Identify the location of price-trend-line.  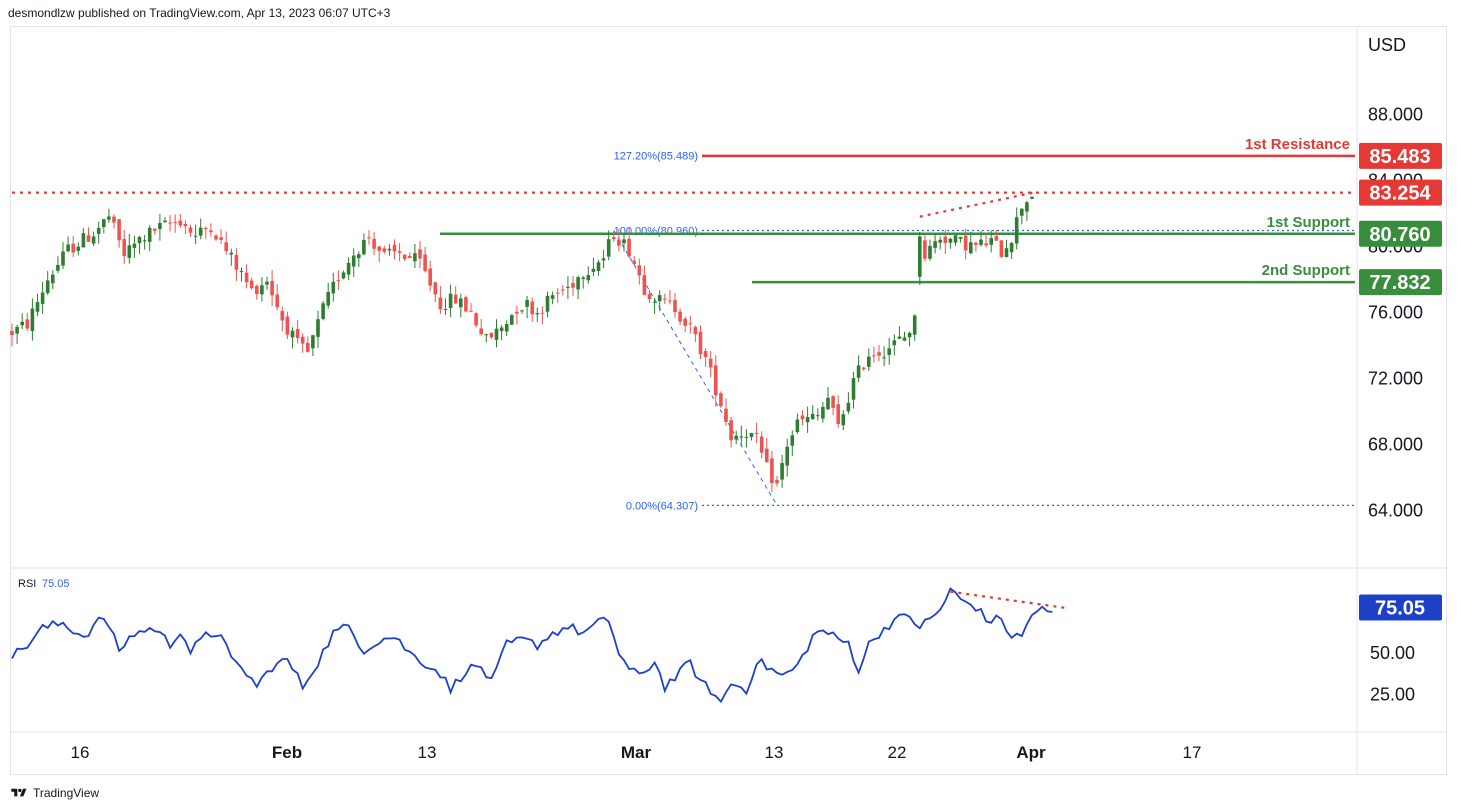
(978, 204).